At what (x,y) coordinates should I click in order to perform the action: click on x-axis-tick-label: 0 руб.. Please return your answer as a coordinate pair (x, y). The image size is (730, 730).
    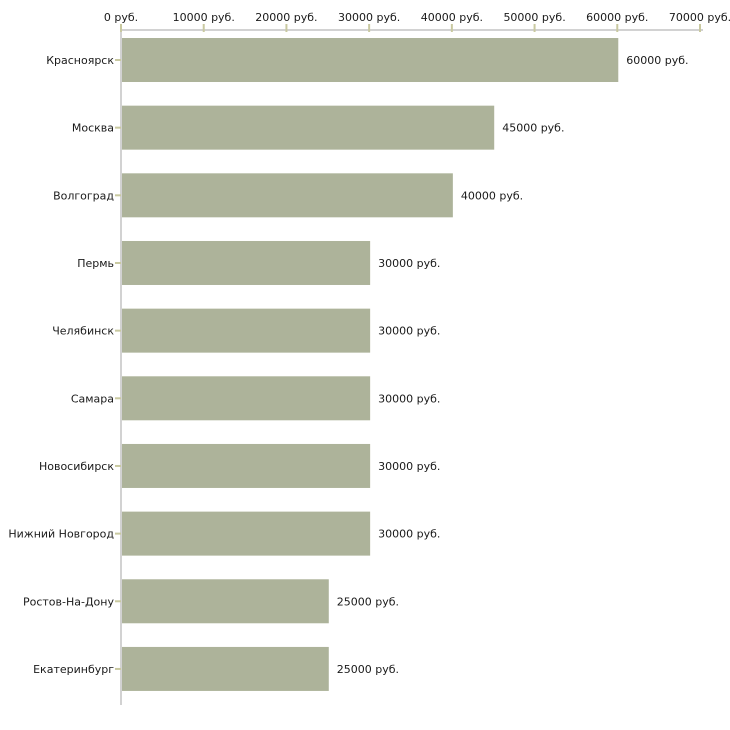
    Looking at the image, I should click on (121, 17).